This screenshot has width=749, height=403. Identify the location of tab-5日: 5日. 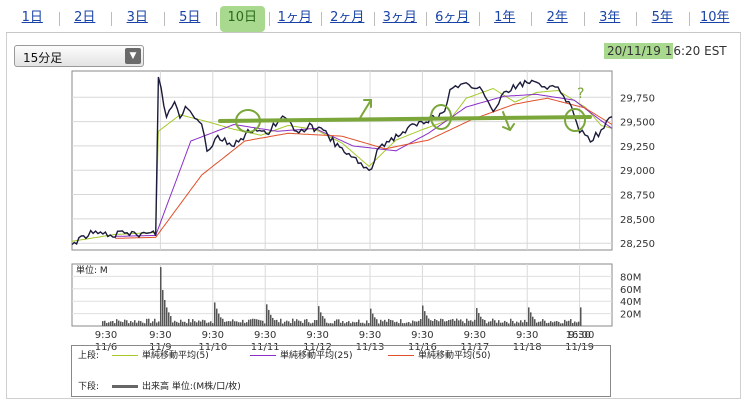
(190, 17).